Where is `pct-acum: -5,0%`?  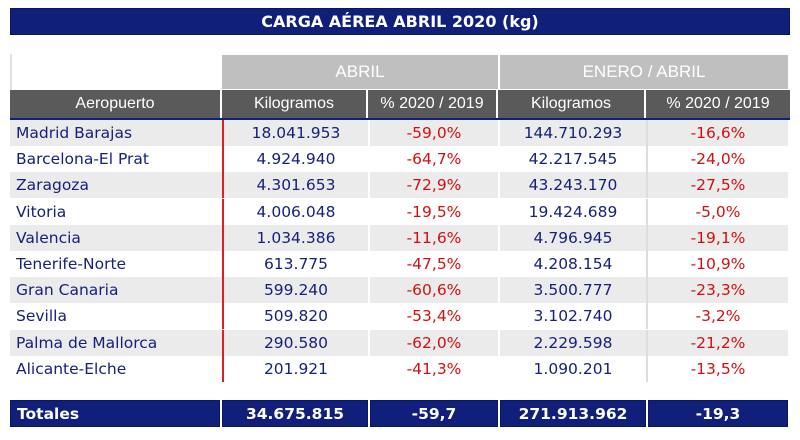 pct-acum: -5,0% is located at coordinates (717, 211).